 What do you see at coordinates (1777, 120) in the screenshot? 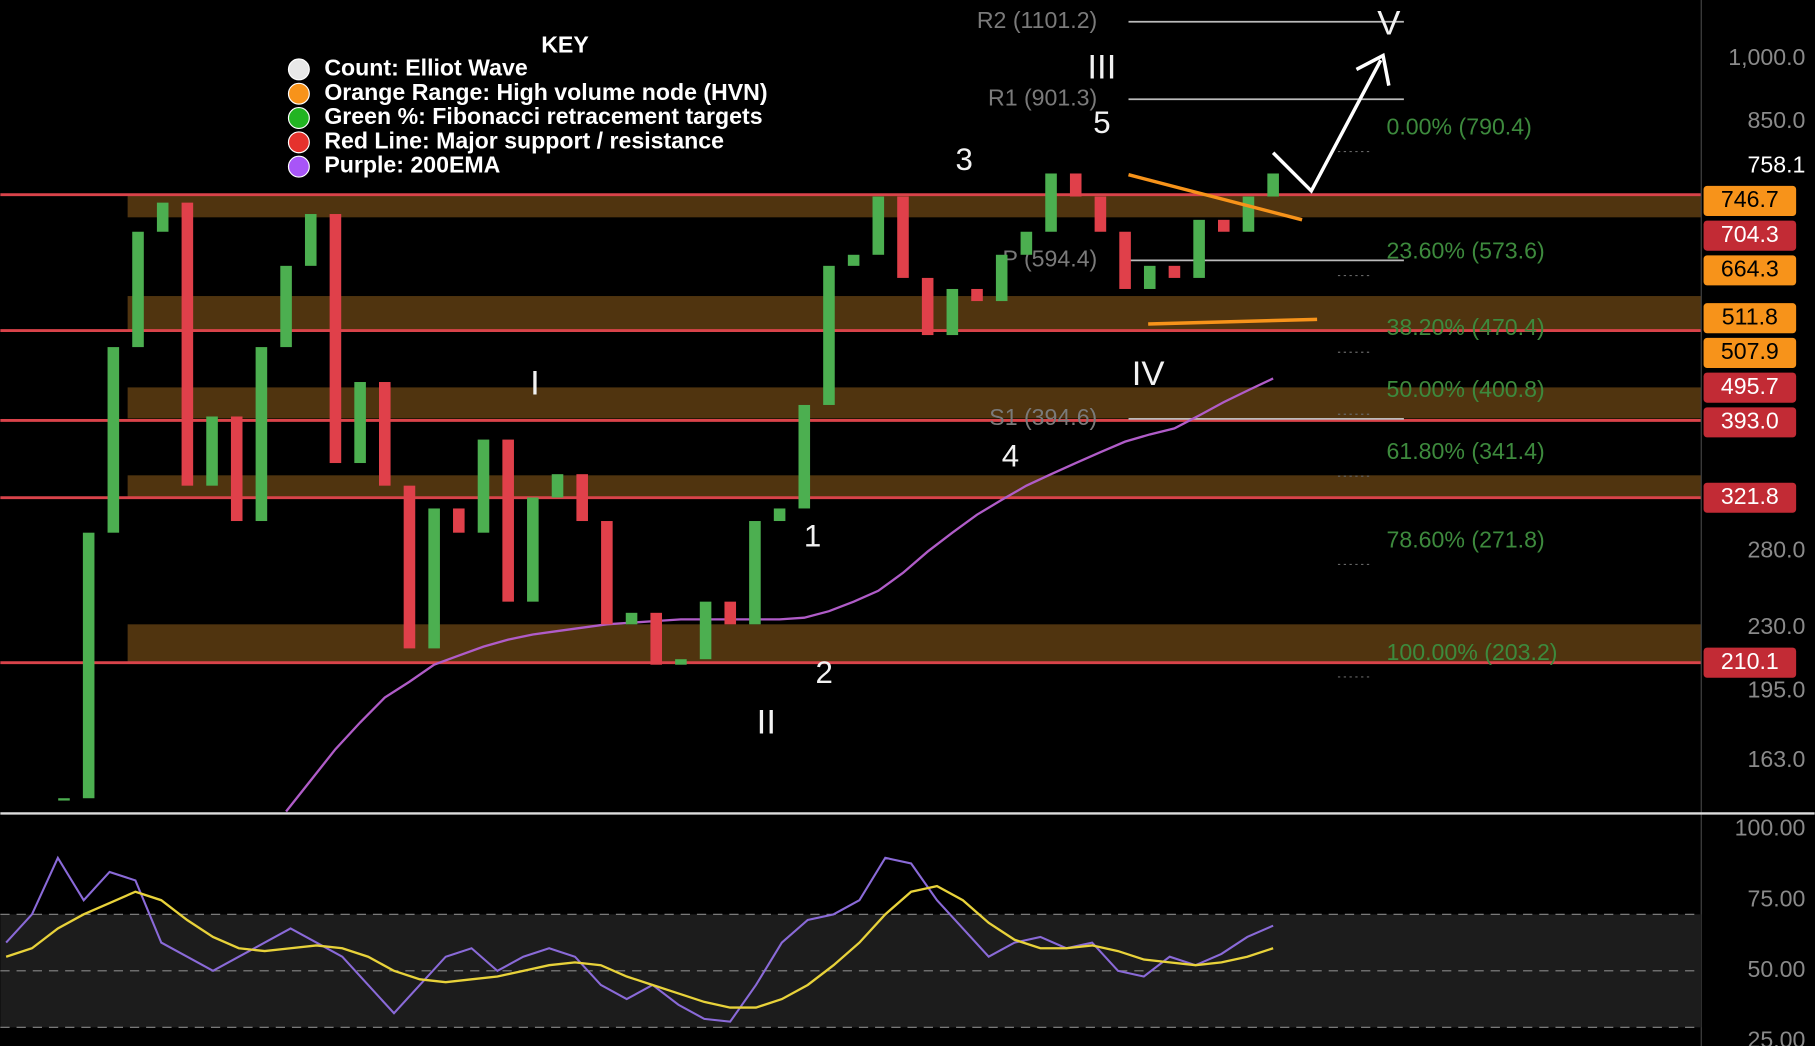
I see `y-tick-label: 850.0` at bounding box center [1777, 120].